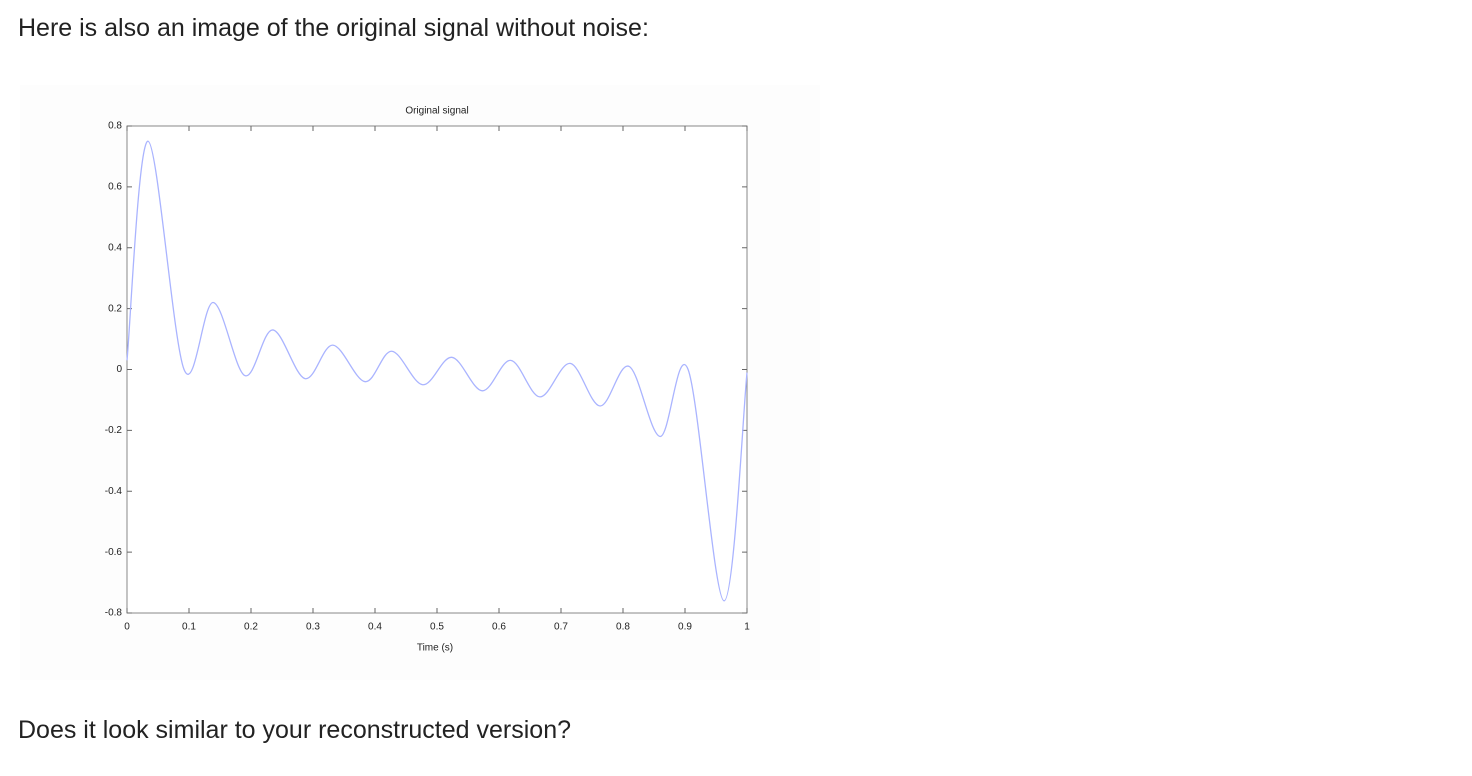 This screenshot has height=776, width=1472. What do you see at coordinates (189, 627) in the screenshot?
I see `x-tick-label: 0.1` at bounding box center [189, 627].